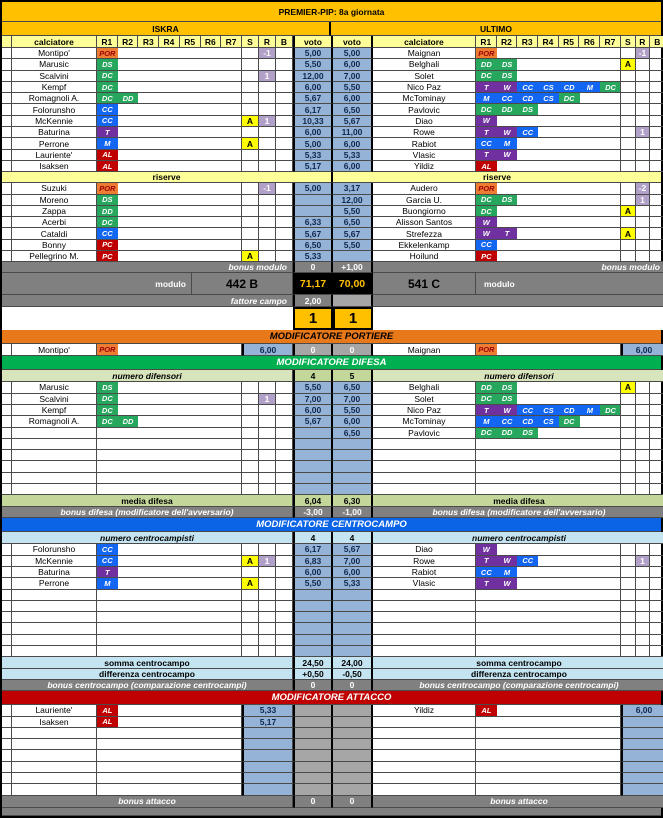  I want to click on player-name: Suzuki, so click(54, 189).